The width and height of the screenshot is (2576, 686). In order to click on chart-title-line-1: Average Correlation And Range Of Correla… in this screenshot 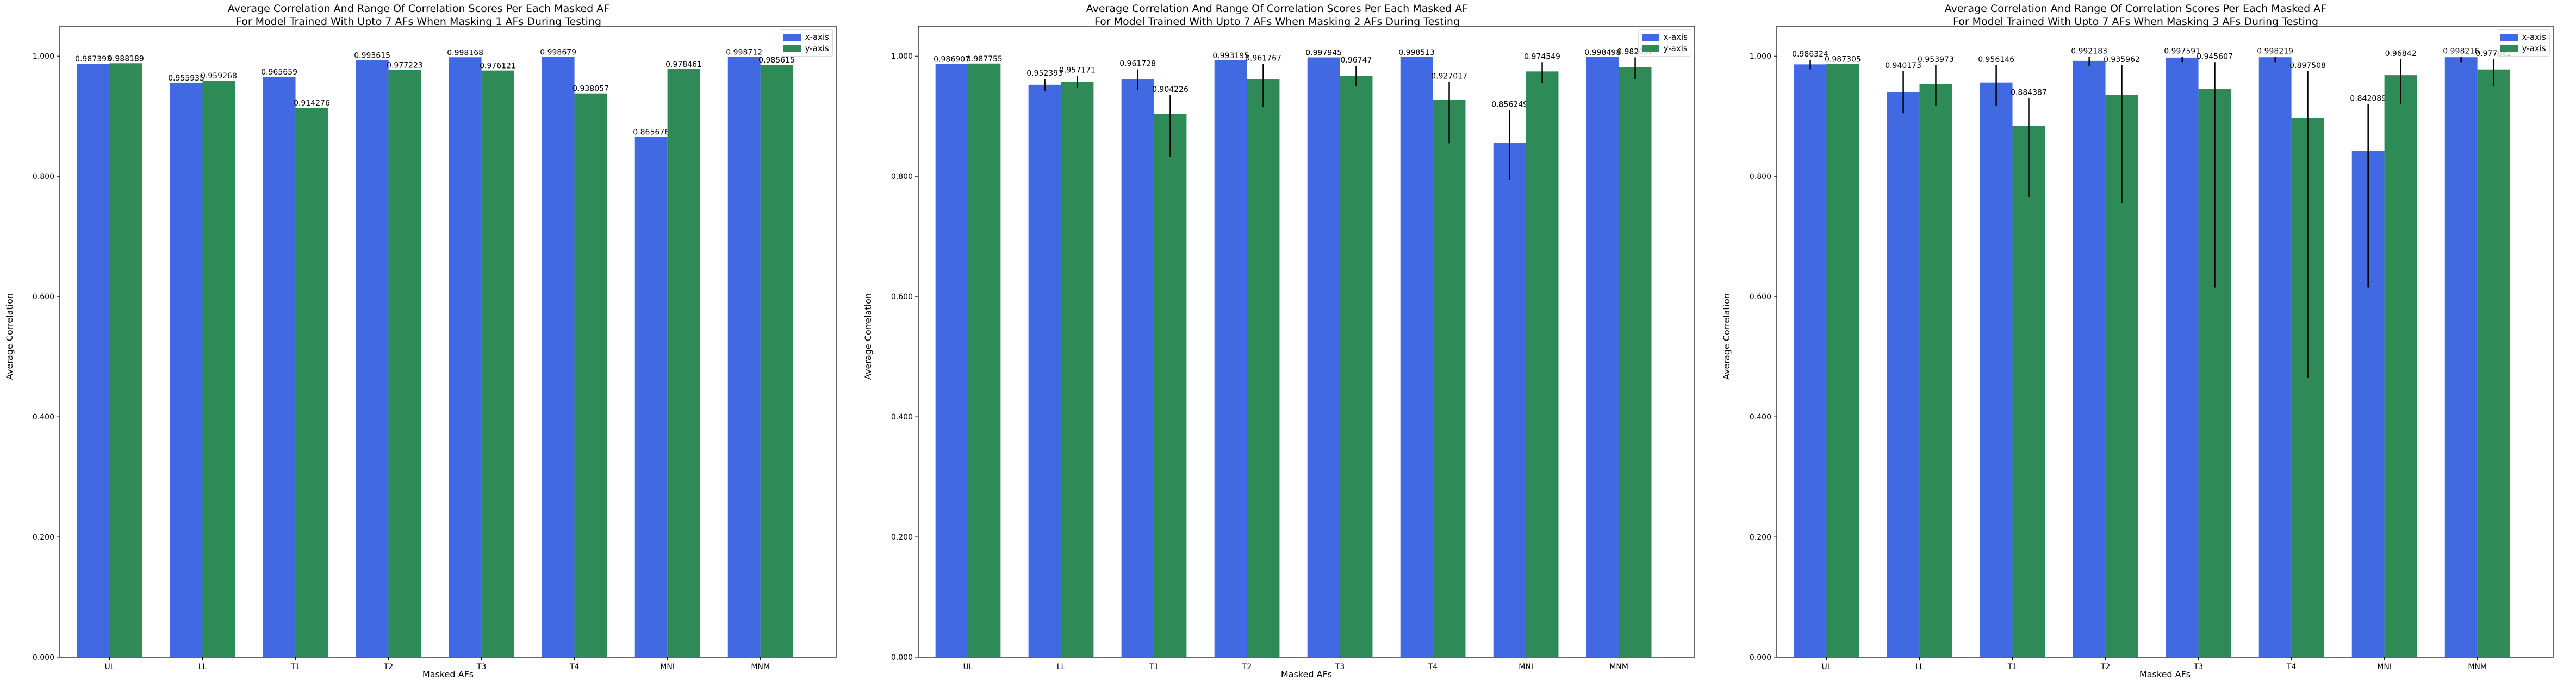, I will do `click(1277, 9)`.